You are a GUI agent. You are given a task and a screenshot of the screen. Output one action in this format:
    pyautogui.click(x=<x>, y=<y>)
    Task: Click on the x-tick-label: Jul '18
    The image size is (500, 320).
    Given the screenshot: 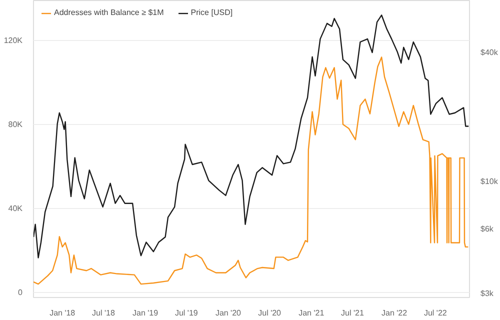 What is the action you would take?
    pyautogui.click(x=104, y=313)
    